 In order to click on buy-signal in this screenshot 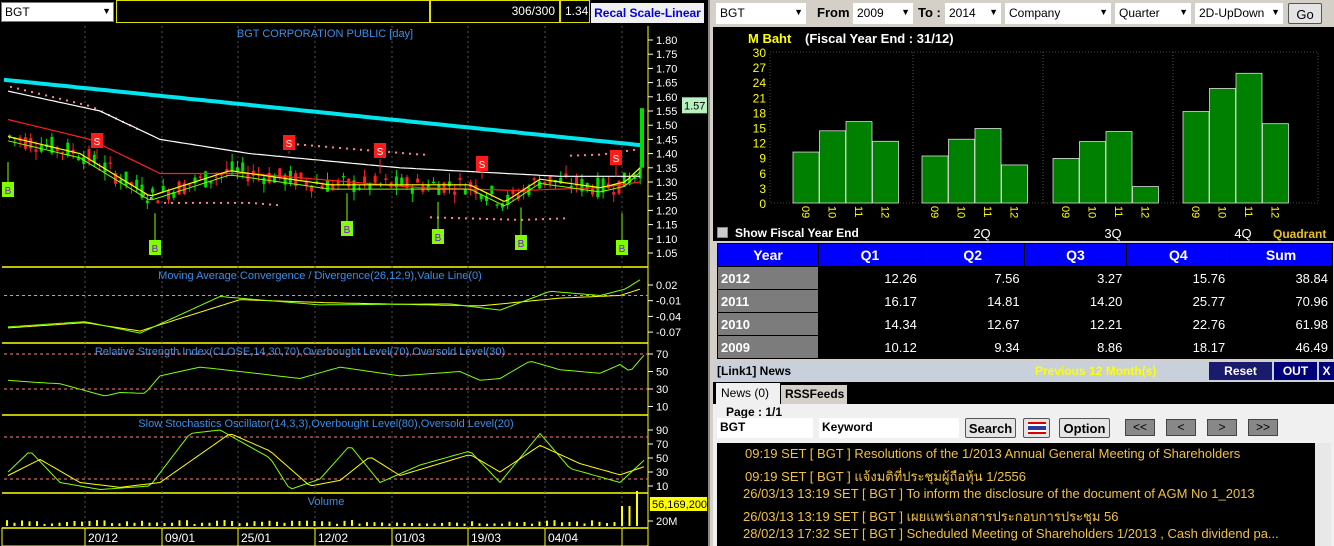, I will do `click(8, 189)`.